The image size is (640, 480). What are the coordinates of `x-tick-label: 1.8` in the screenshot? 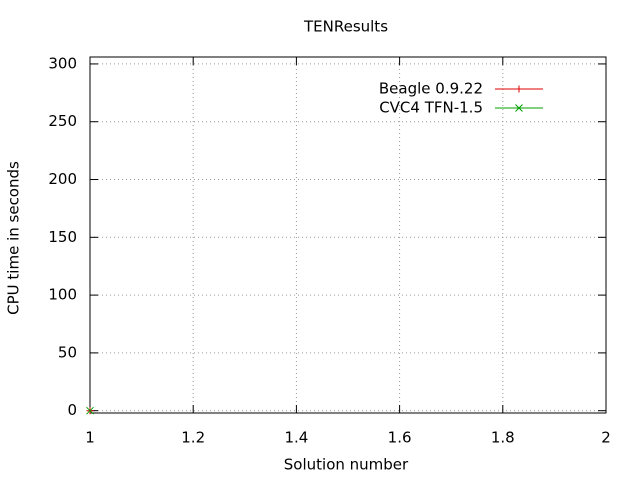 It's located at (503, 438).